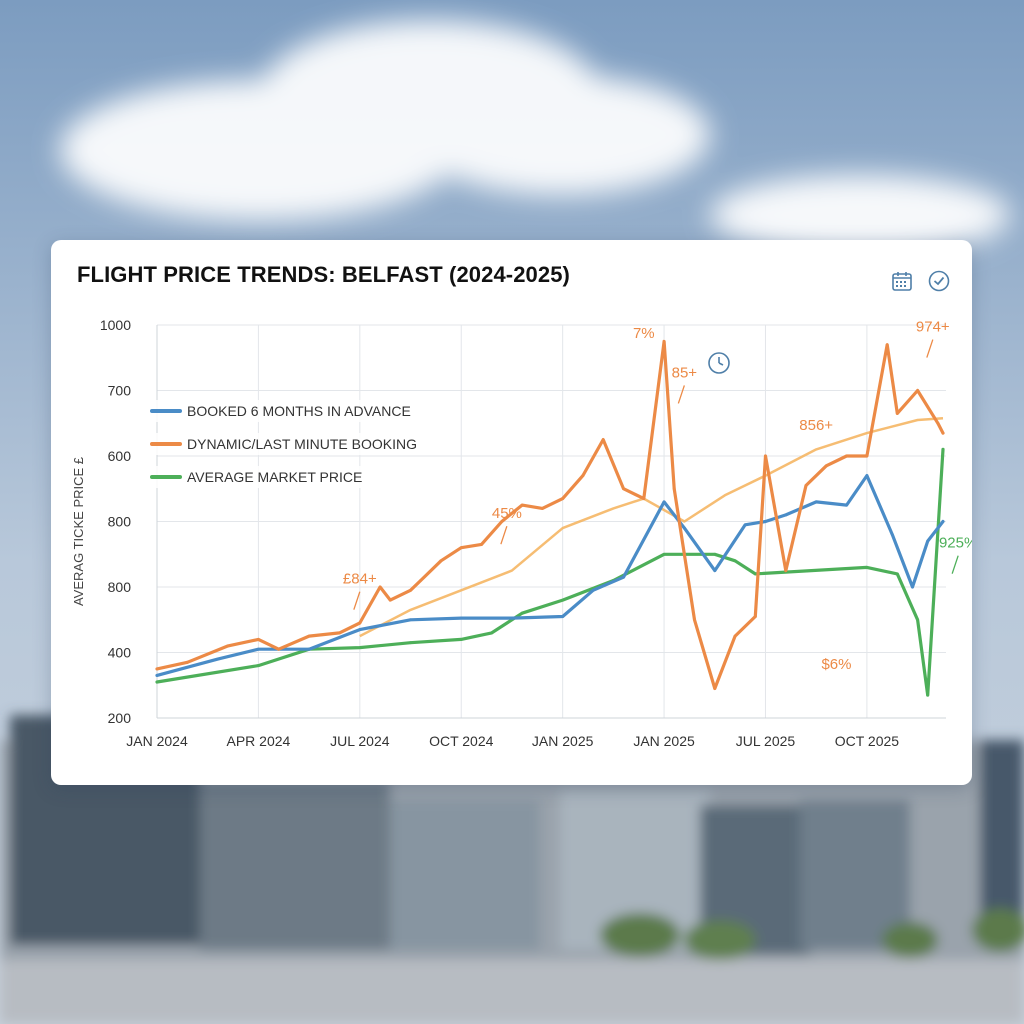 This screenshot has width=1024, height=1024. Describe the element at coordinates (902, 281) in the screenshot. I see `calendar-icon` at that location.